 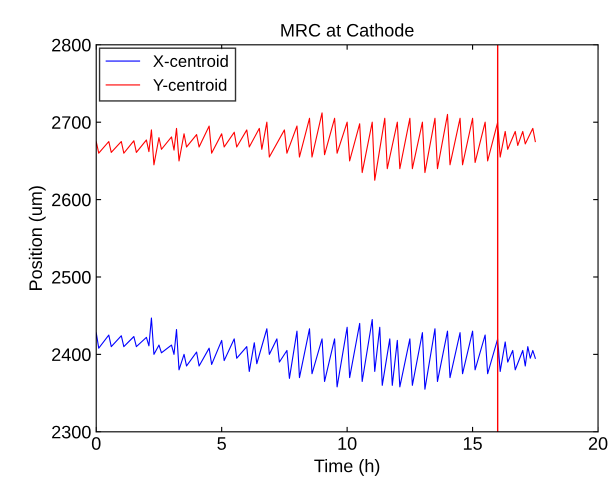 I want to click on x-tick-label: 15, so click(x=473, y=443).